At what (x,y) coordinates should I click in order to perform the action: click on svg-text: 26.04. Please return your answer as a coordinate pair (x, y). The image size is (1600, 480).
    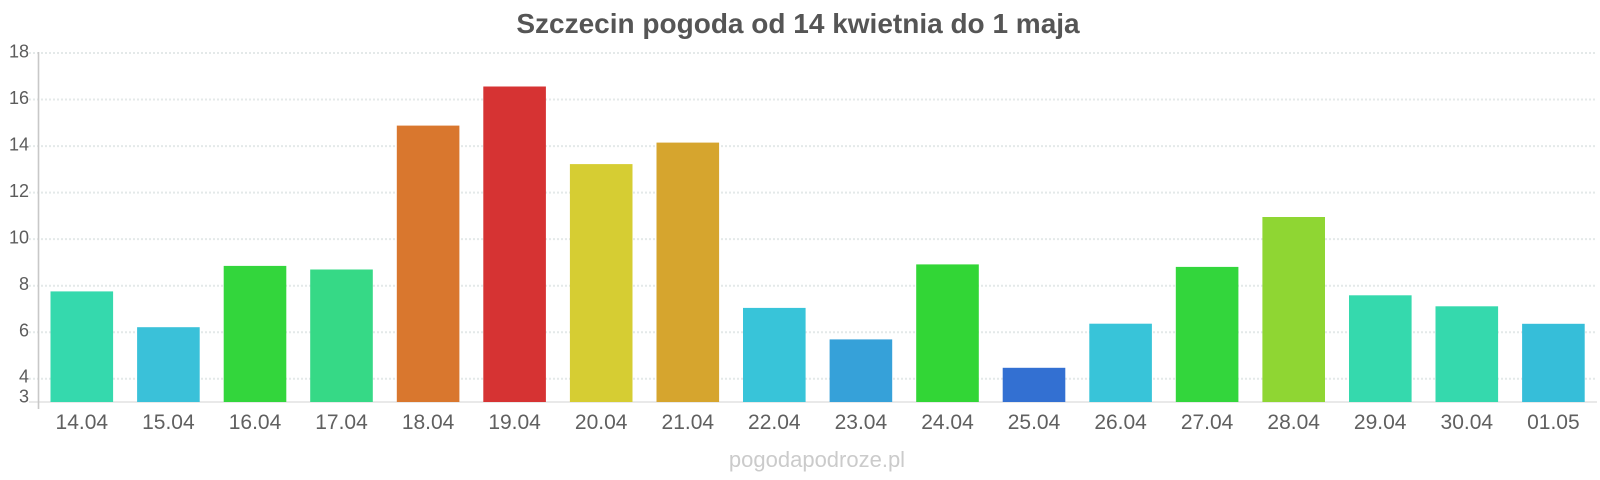
    Looking at the image, I should click on (1120, 422).